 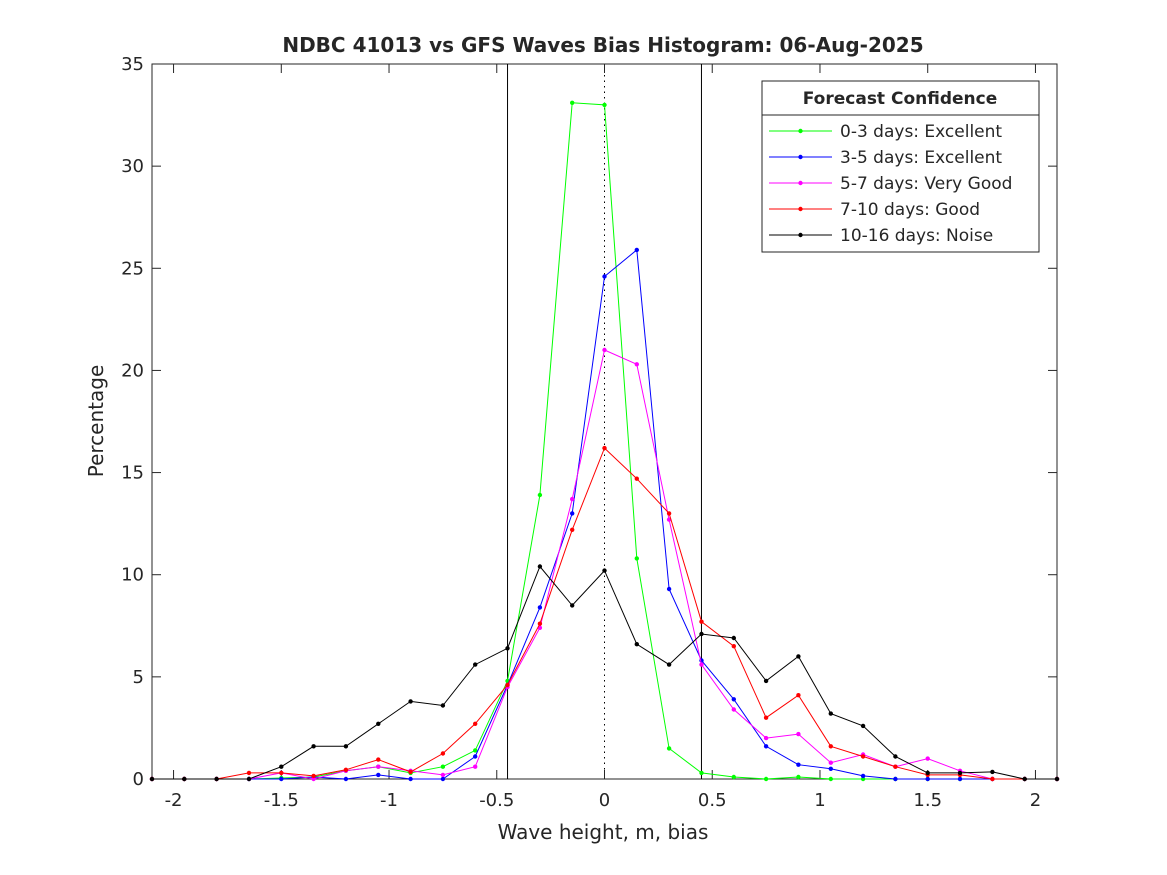 I want to click on y-tick-label: 0, so click(x=138, y=779).